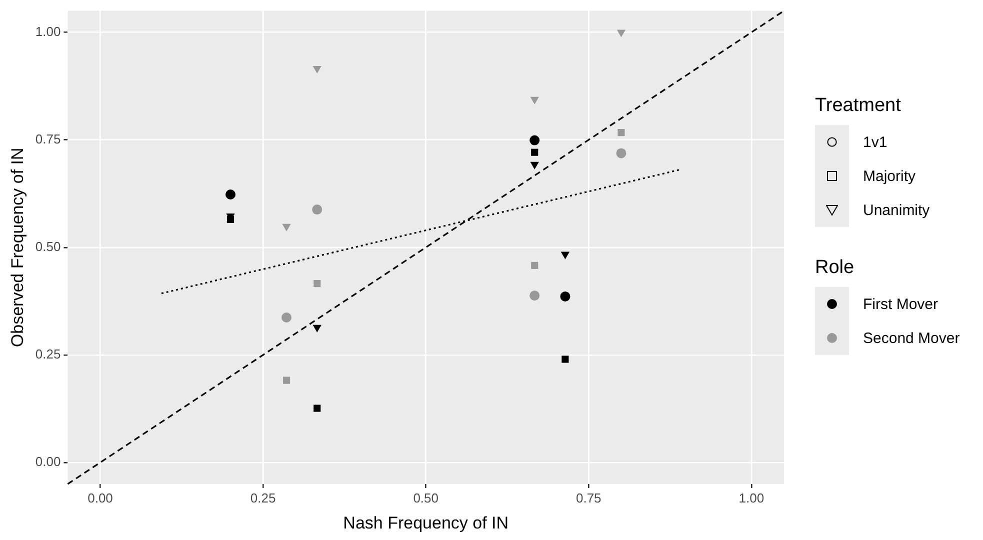  What do you see at coordinates (751, 498) in the screenshot?
I see `x-tick-label: 1.00` at bounding box center [751, 498].